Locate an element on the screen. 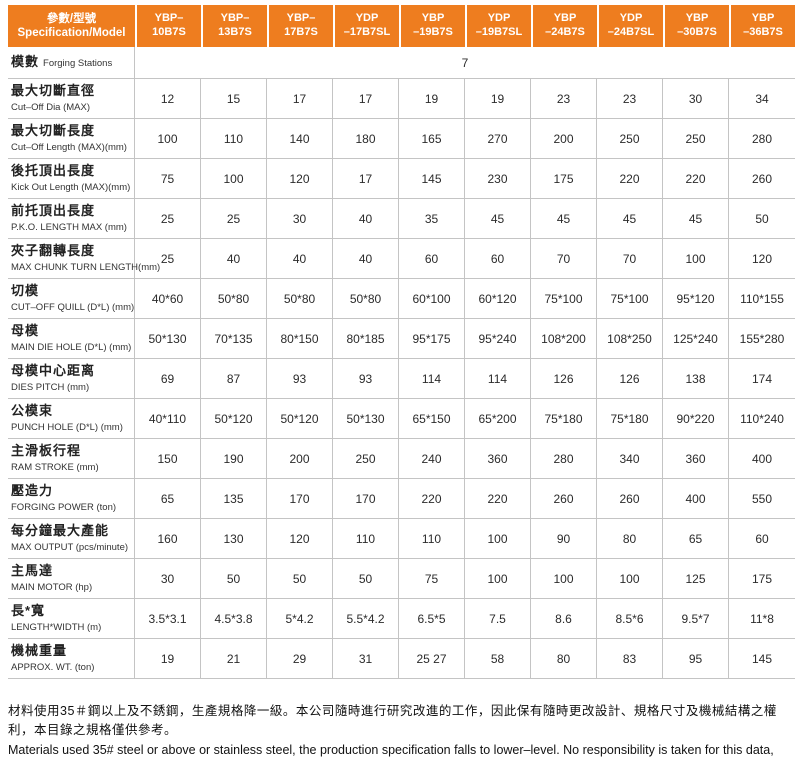 The image size is (800, 761). value-cell: 200 is located at coordinates (564, 139).